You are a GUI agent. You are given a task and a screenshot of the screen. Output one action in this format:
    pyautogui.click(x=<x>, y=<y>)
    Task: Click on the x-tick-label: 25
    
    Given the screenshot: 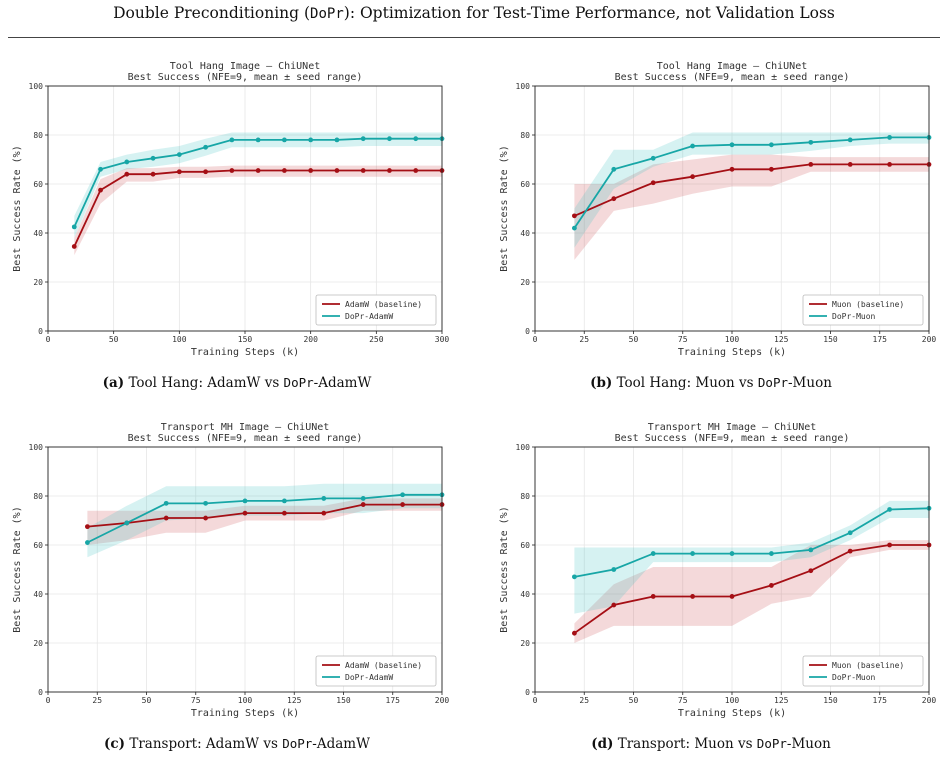 What is the action you would take?
    pyautogui.click(x=584, y=700)
    